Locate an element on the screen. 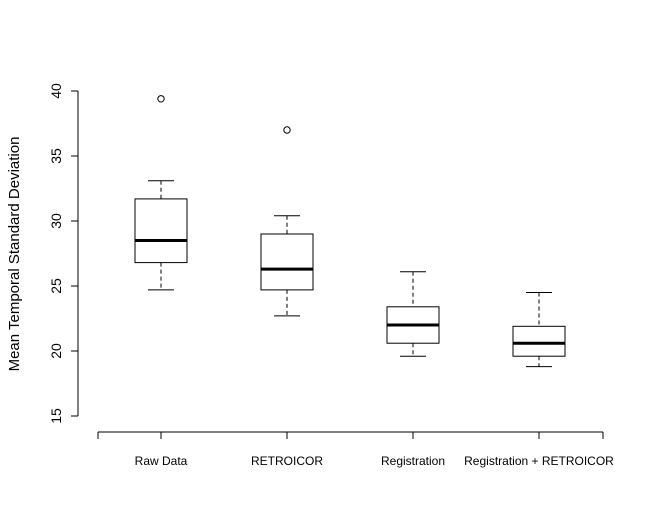 The image size is (664, 528). x-tick-label: Registration + RETROICOR is located at coordinates (539, 461).